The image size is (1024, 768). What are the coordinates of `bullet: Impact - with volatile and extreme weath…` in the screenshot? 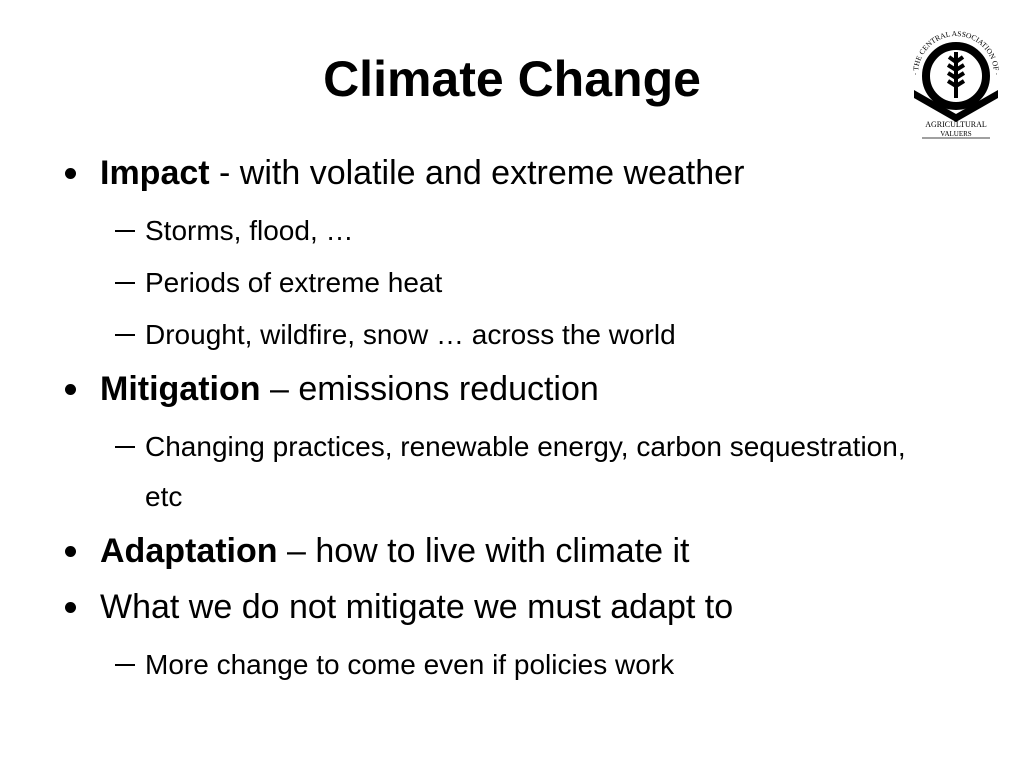 It's located at (502, 173).